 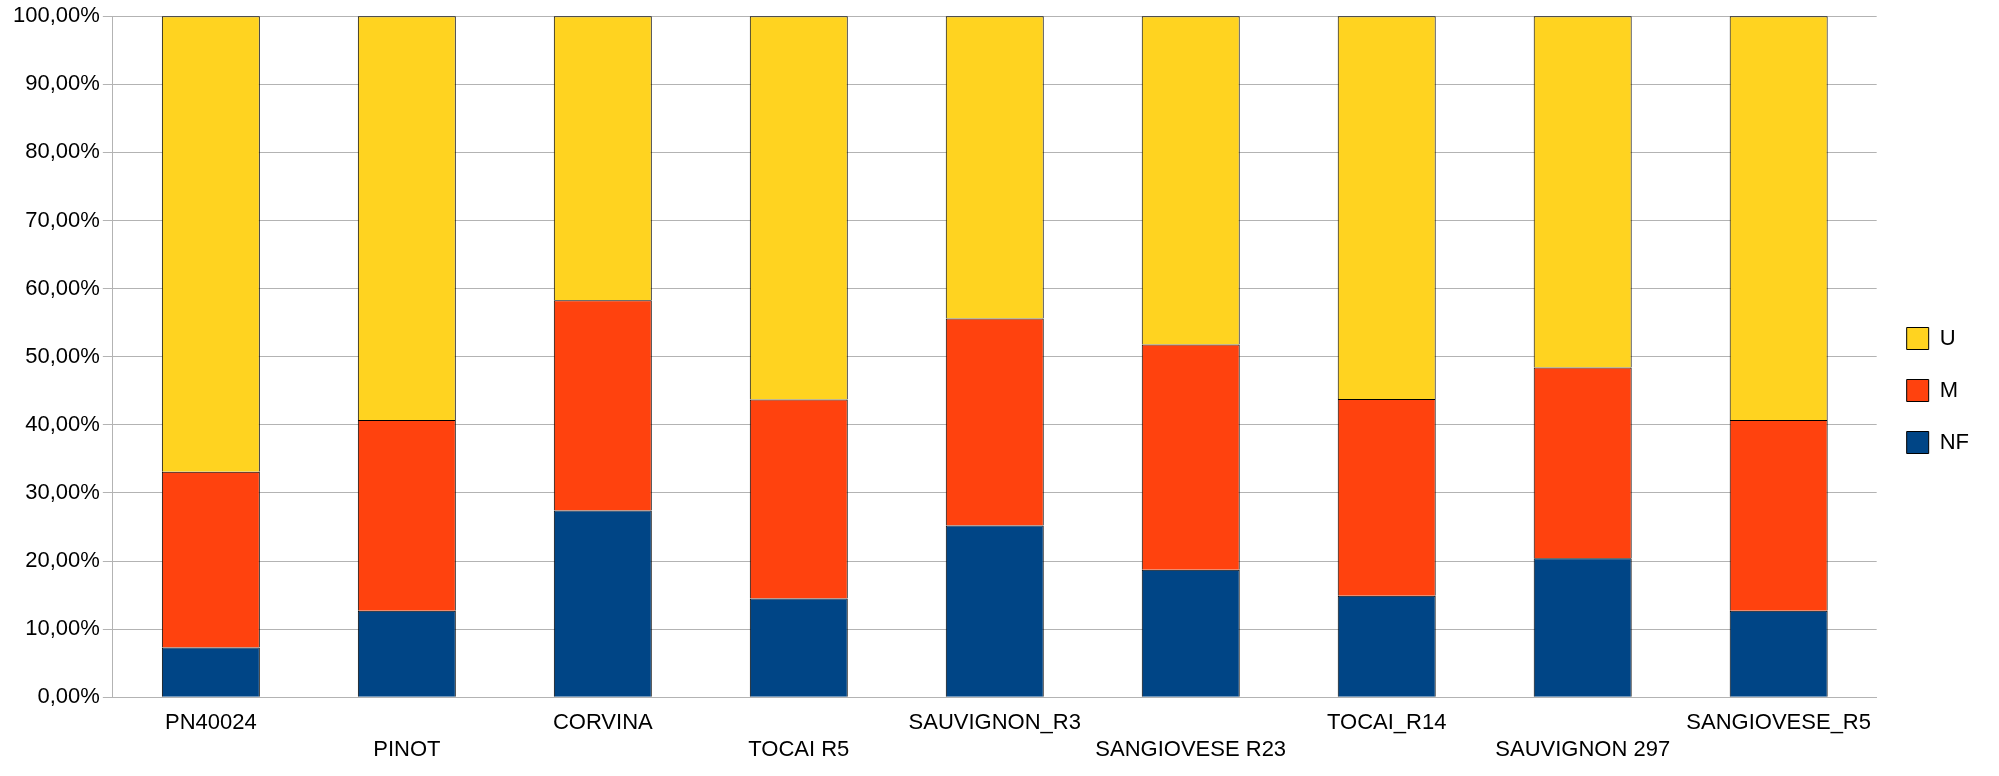 I want to click on x-tick-label: SANGIOVESE R23, so click(x=1191, y=748).